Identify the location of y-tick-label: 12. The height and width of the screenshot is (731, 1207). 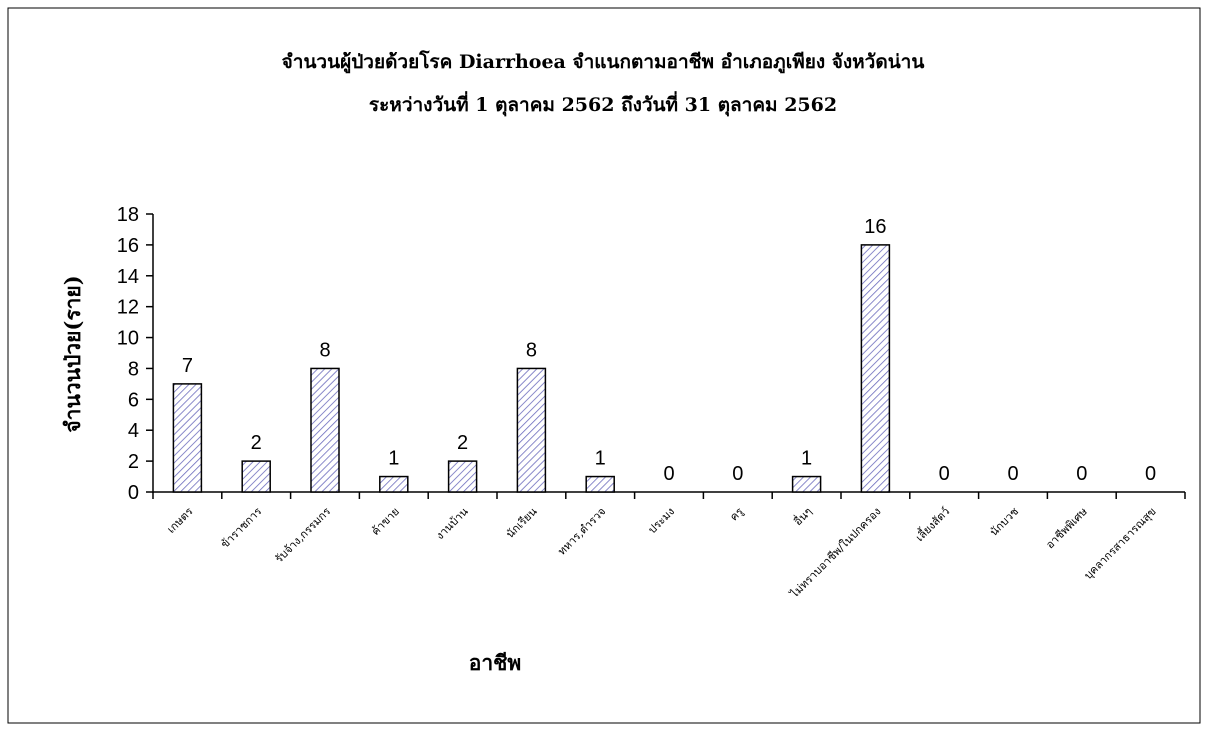
(128, 308).